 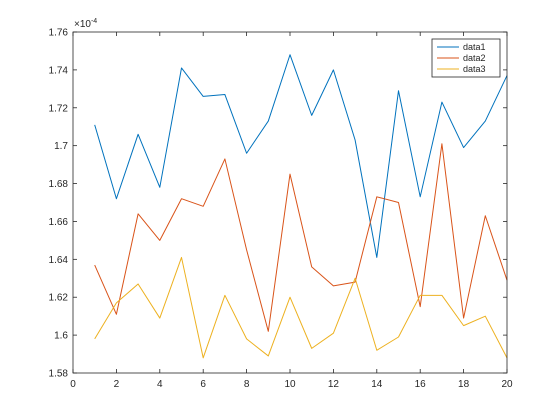 What do you see at coordinates (203, 384) in the screenshot?
I see `x-tick-label: 6` at bounding box center [203, 384].